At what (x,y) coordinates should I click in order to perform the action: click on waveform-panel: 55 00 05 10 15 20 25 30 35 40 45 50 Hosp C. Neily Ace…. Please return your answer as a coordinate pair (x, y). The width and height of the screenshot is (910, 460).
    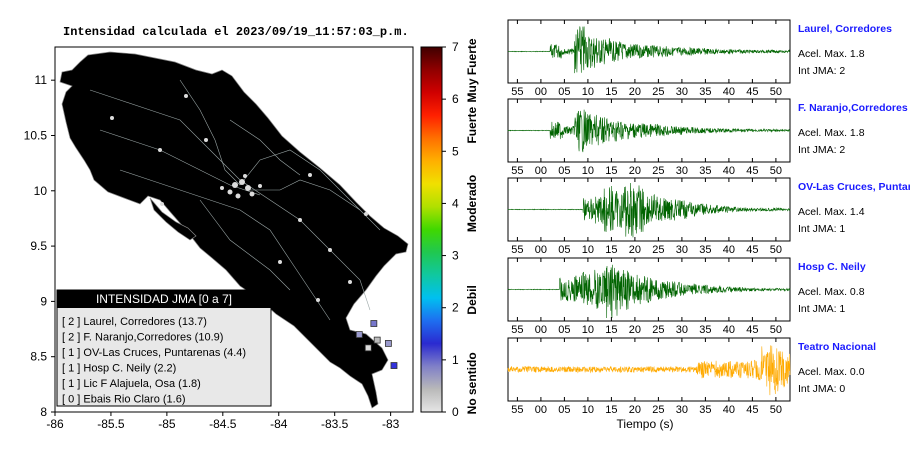
    Looking at the image, I should click on (686, 296).